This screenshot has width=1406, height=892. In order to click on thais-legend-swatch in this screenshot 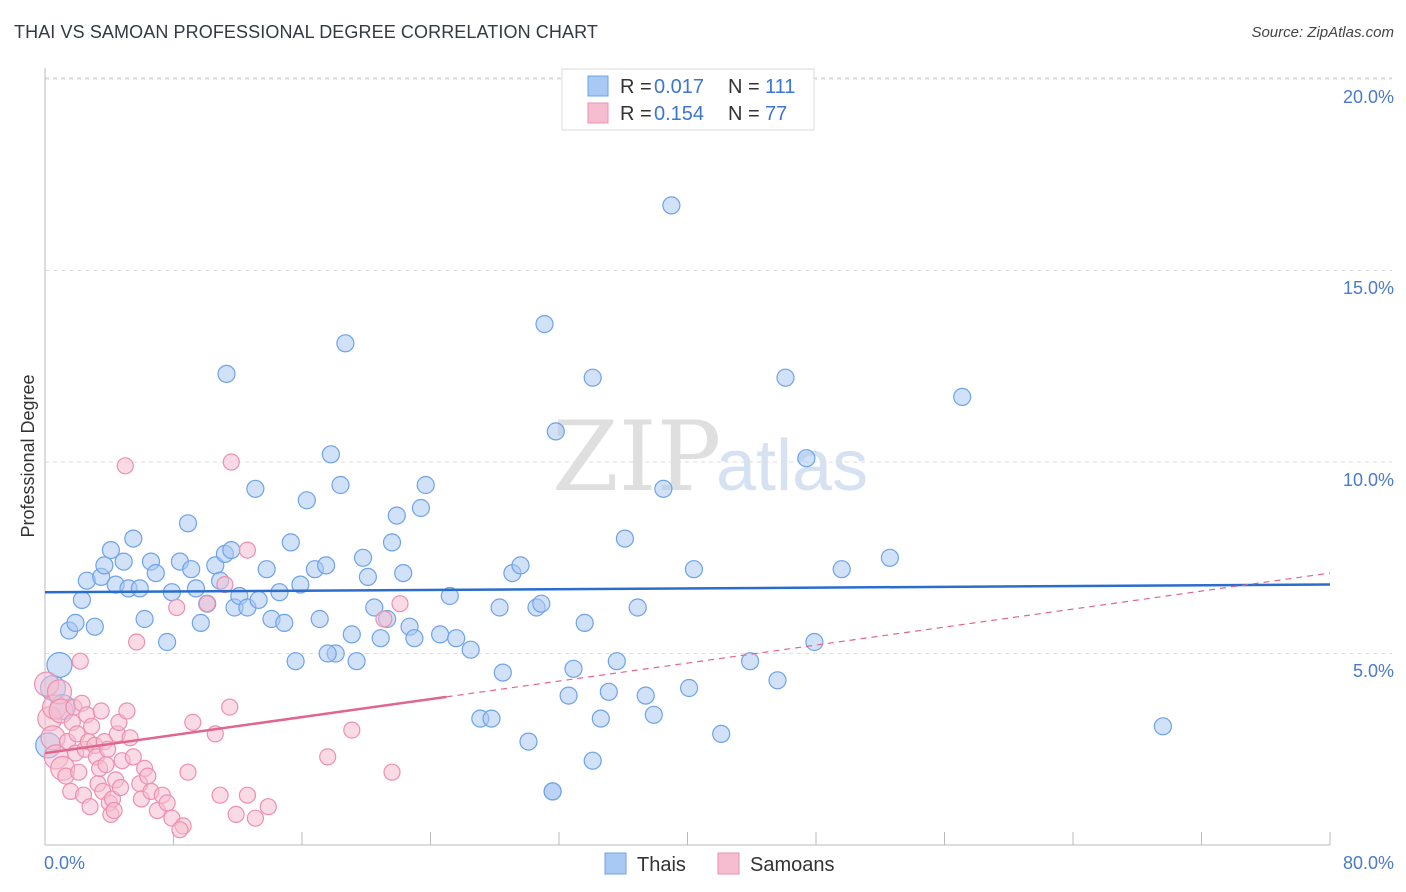, I will do `click(615, 863)`.